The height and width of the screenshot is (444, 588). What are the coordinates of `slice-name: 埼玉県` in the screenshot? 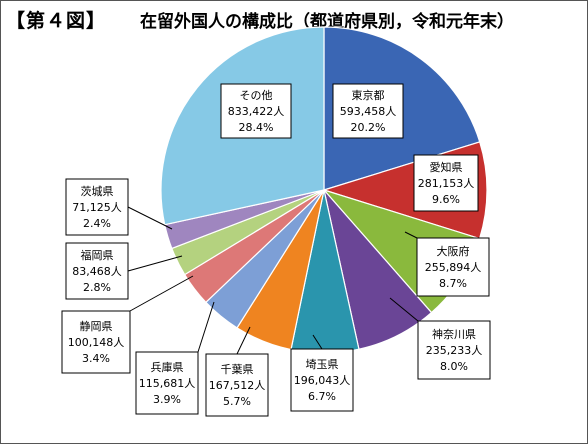 It's located at (322, 364).